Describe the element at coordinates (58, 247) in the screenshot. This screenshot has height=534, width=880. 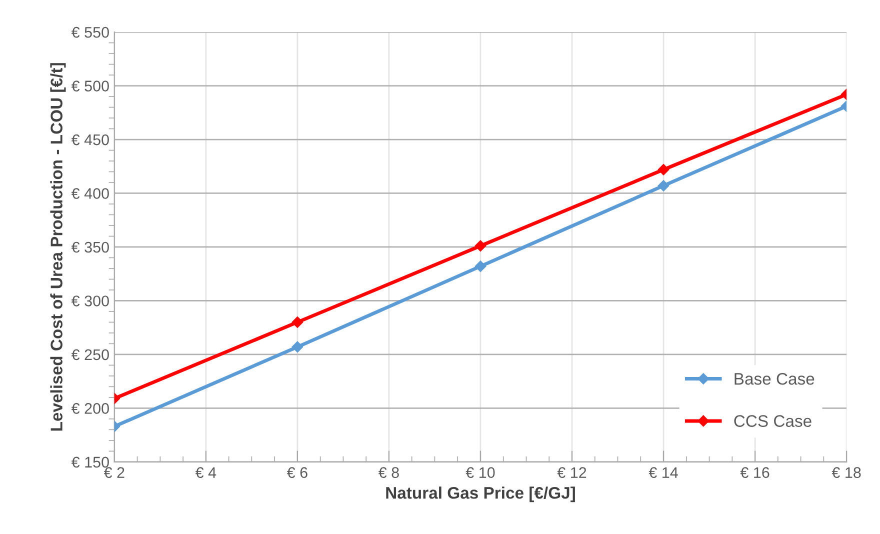
I see `y-axis-title: Levelised Cost of Urea Production - LCOU [€/t]` at that location.